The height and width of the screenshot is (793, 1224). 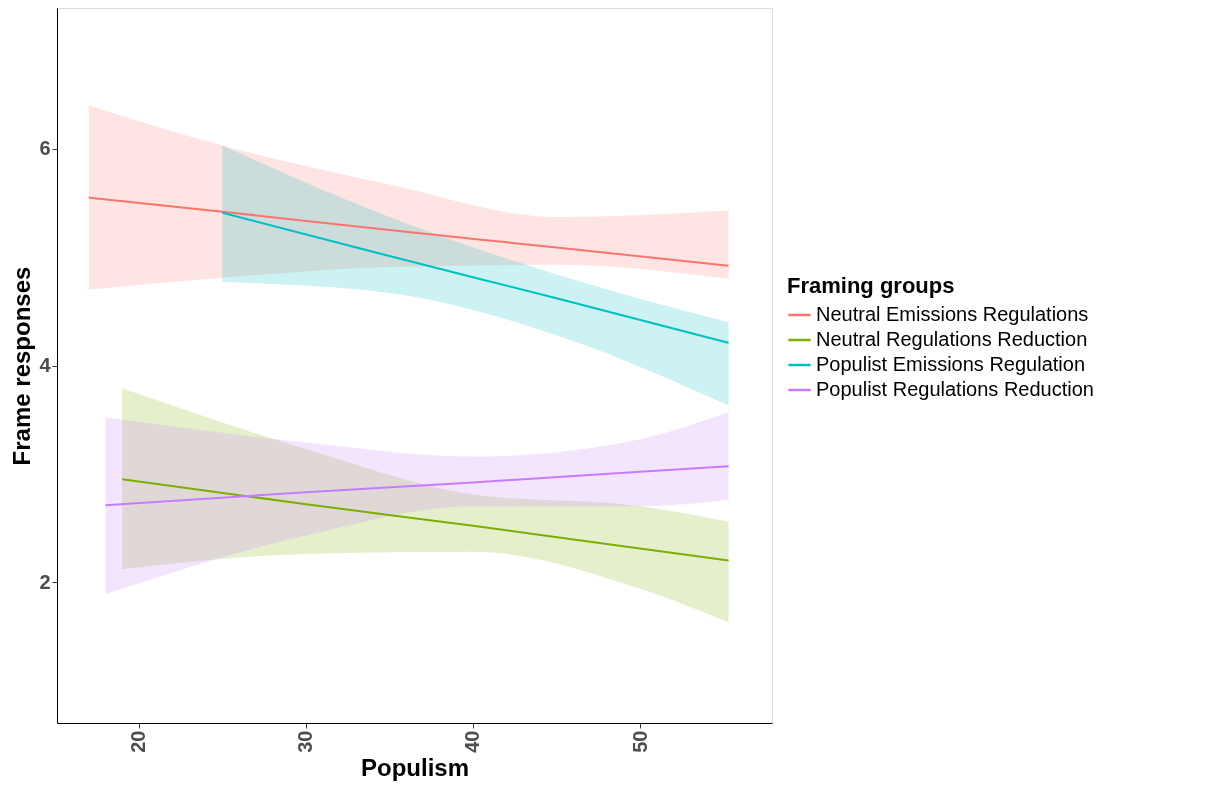 What do you see at coordinates (45, 148) in the screenshot?
I see `y-tick-label: 6` at bounding box center [45, 148].